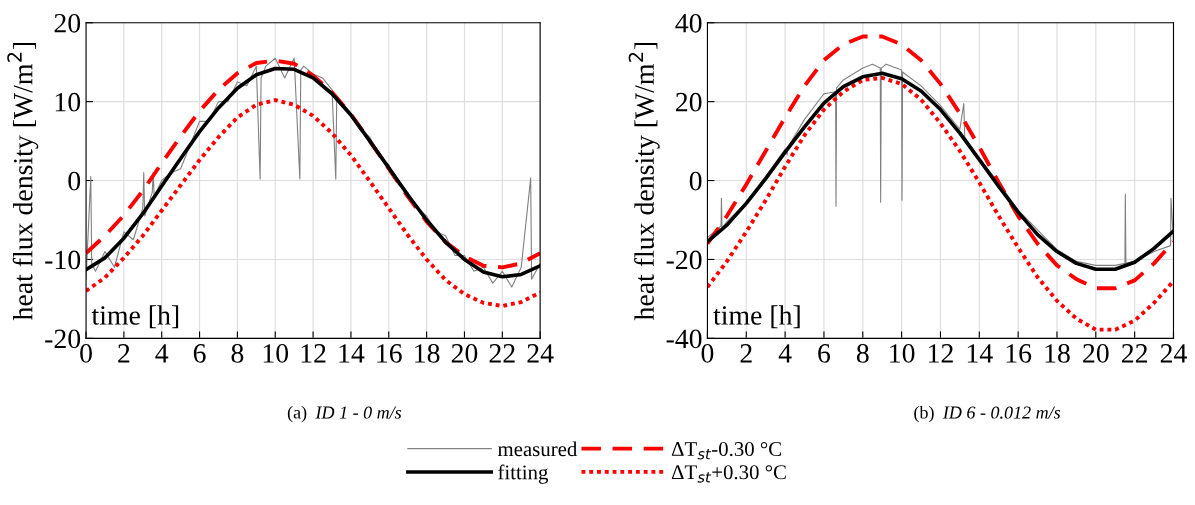  I want to click on text: (a), so click(297, 414).